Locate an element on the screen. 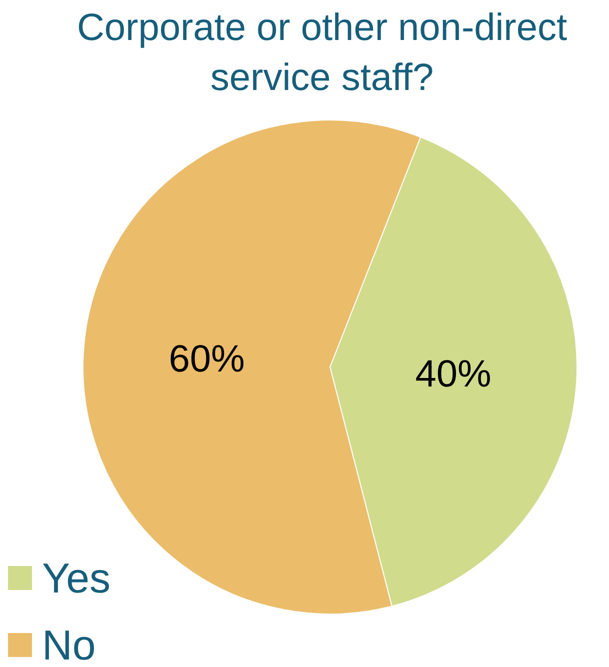 The height and width of the screenshot is (667, 609). legend-label: Yes is located at coordinates (76, 578).